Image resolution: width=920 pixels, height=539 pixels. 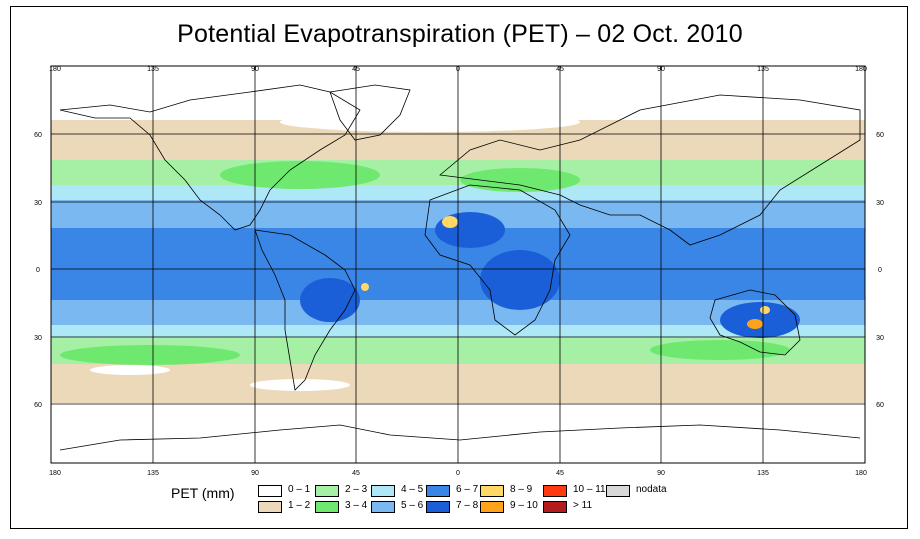 I want to click on bottom-lon-labels: 180 135 90 45 0 45 90 135 180, so click(x=458, y=473).